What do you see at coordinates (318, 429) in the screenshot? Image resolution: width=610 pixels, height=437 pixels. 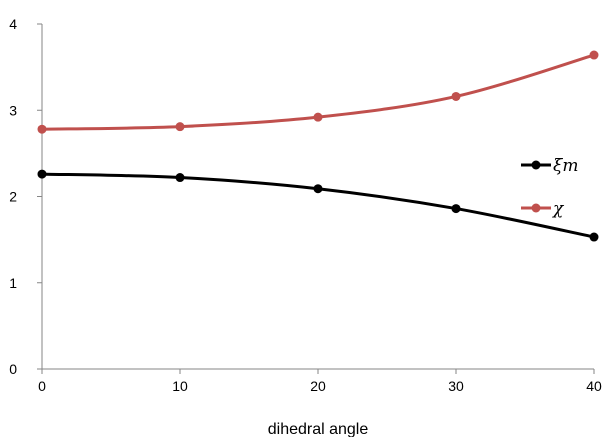 I see `x-axis-title: dihedral angle` at bounding box center [318, 429].